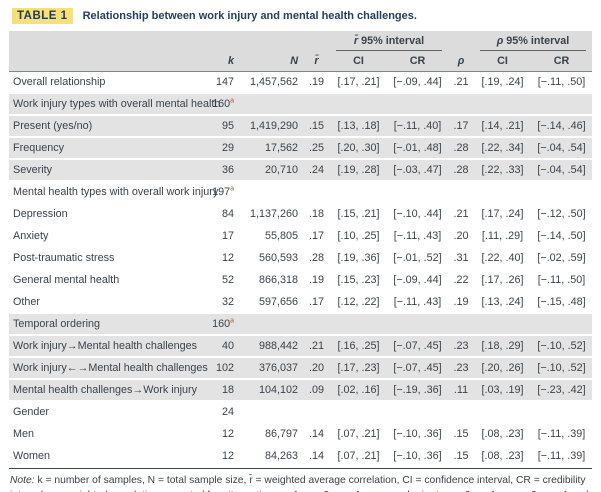 Image resolution: width=601 pixels, height=492 pixels. What do you see at coordinates (316, 61) in the screenshot?
I see `col-header-rbar: r̄` at bounding box center [316, 61].